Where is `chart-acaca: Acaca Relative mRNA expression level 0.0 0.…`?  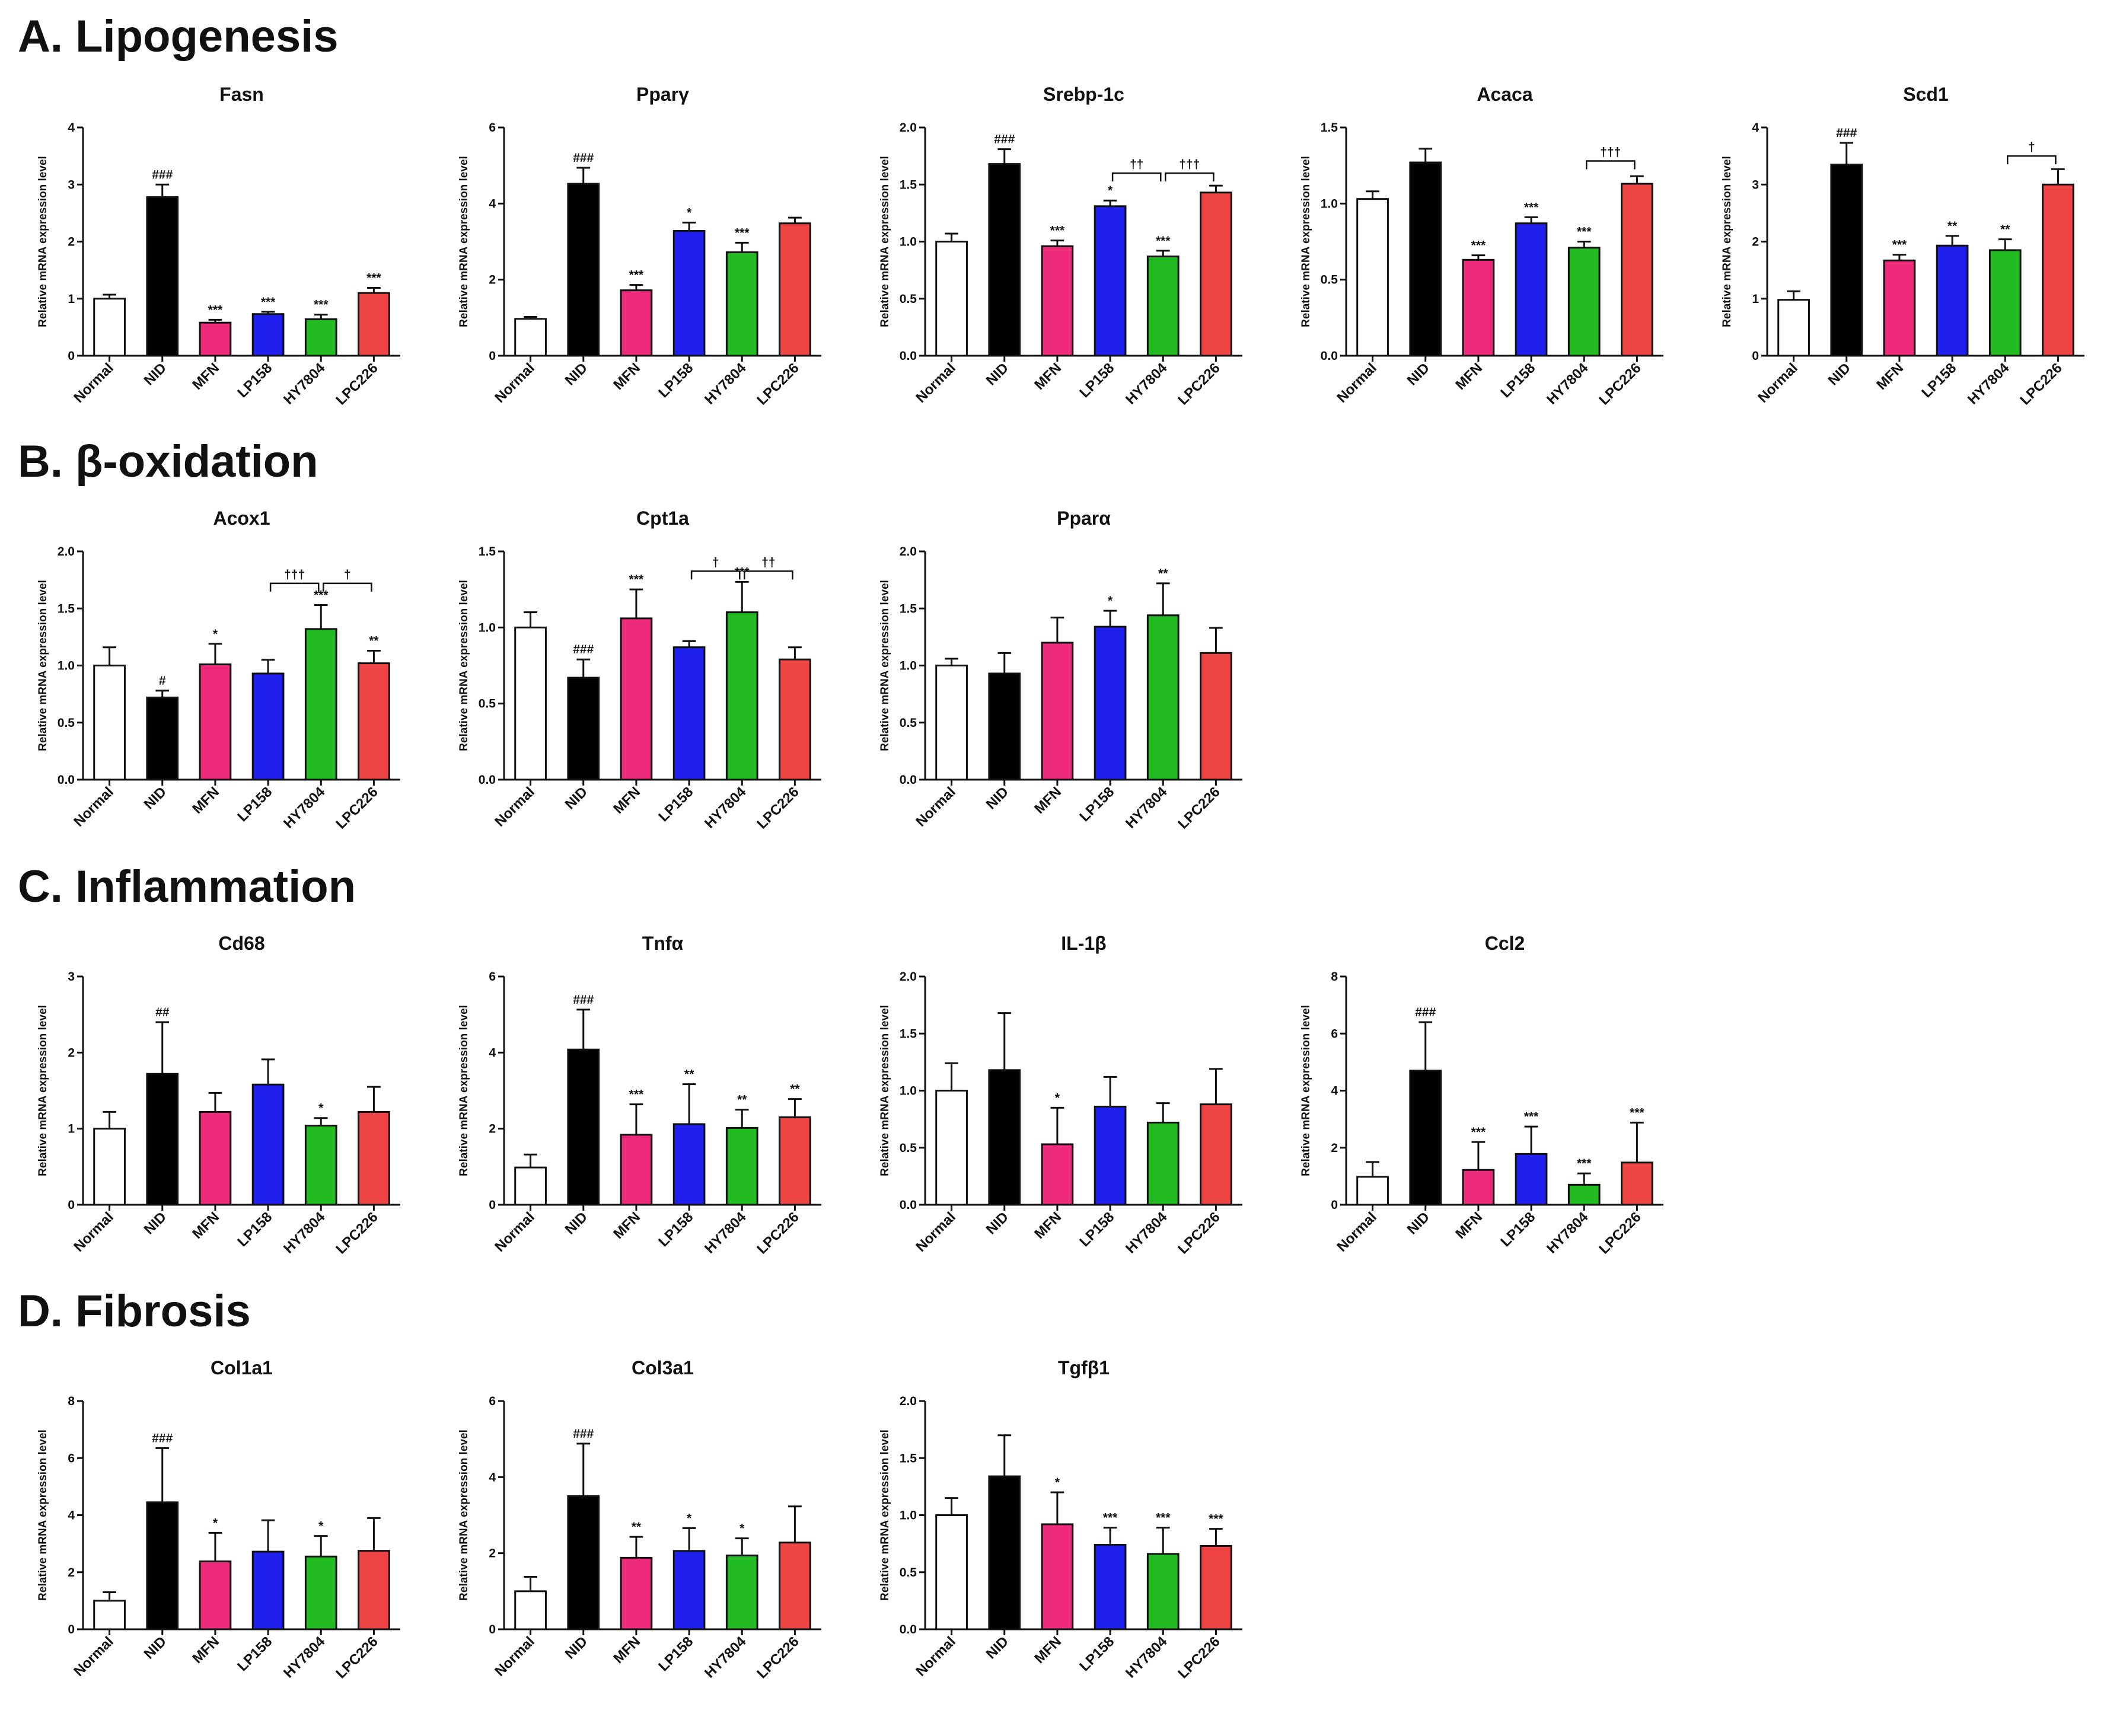 chart-acaca: Acaca Relative mRNA expression level 0.0 0.… is located at coordinates (1470, 266).